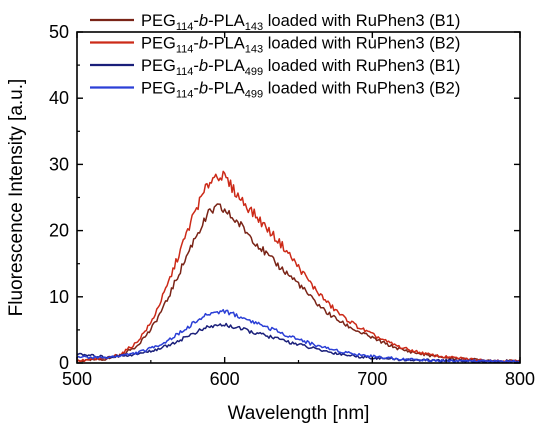  I want to click on x-tick-label: 600, so click(225, 379).